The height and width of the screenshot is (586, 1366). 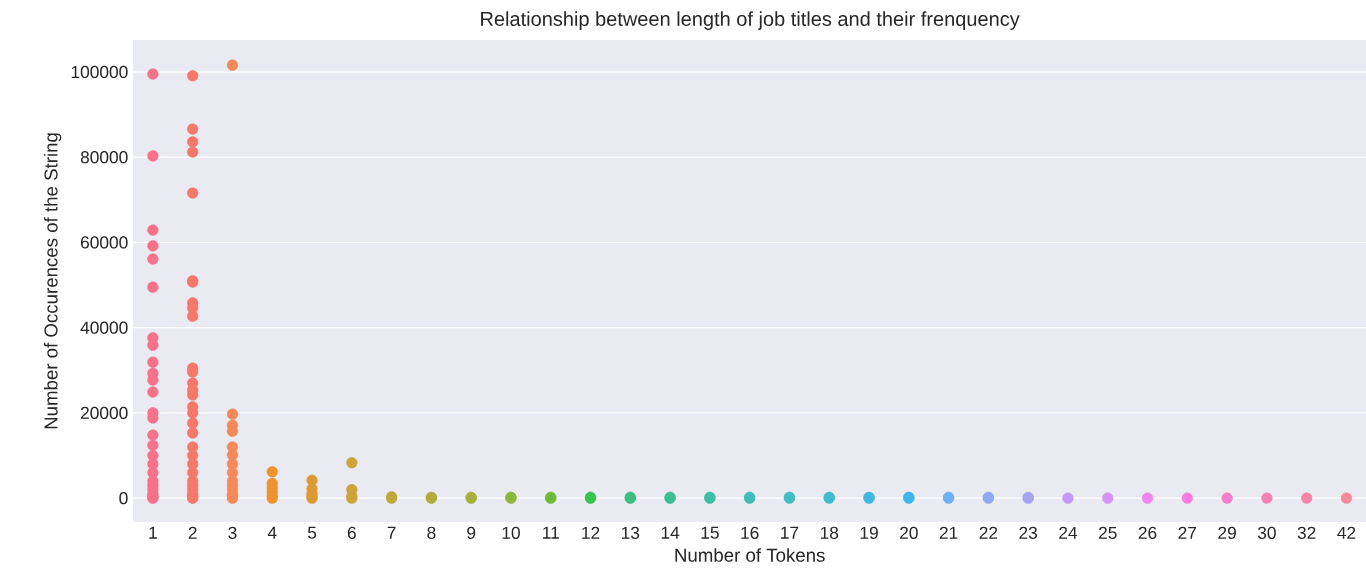 What do you see at coordinates (471, 532) in the screenshot?
I see `x-tick-label: 9` at bounding box center [471, 532].